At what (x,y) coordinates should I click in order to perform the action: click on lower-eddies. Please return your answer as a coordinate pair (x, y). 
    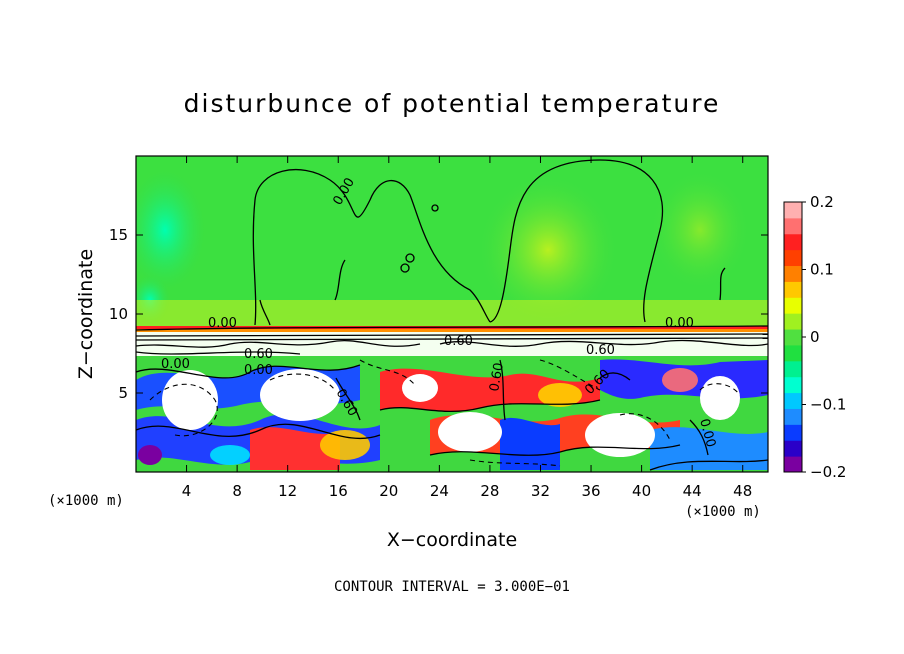
    Looking at the image, I should click on (452, 414).